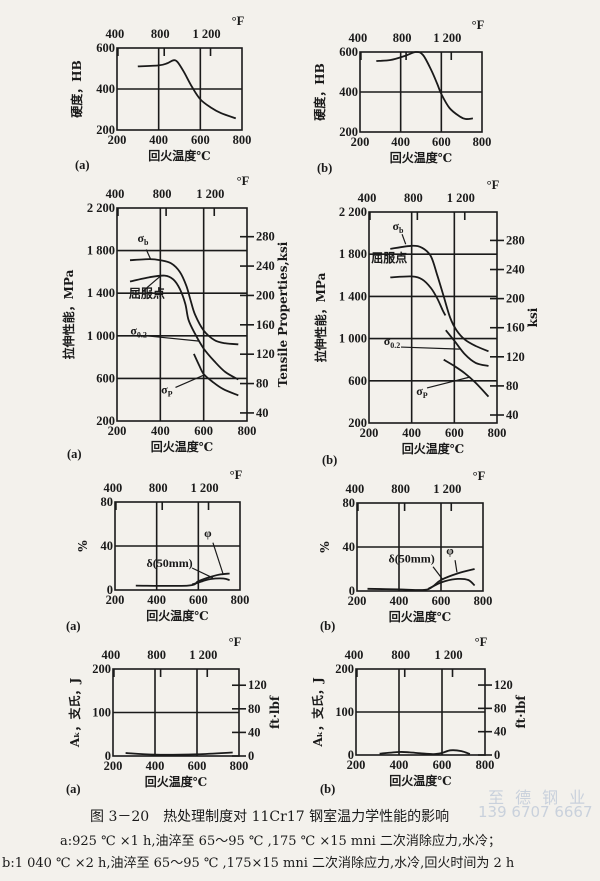 Image resolution: width=600 pixels, height=881 pixels. I want to click on annotation-subscript: b, so click(401, 230).